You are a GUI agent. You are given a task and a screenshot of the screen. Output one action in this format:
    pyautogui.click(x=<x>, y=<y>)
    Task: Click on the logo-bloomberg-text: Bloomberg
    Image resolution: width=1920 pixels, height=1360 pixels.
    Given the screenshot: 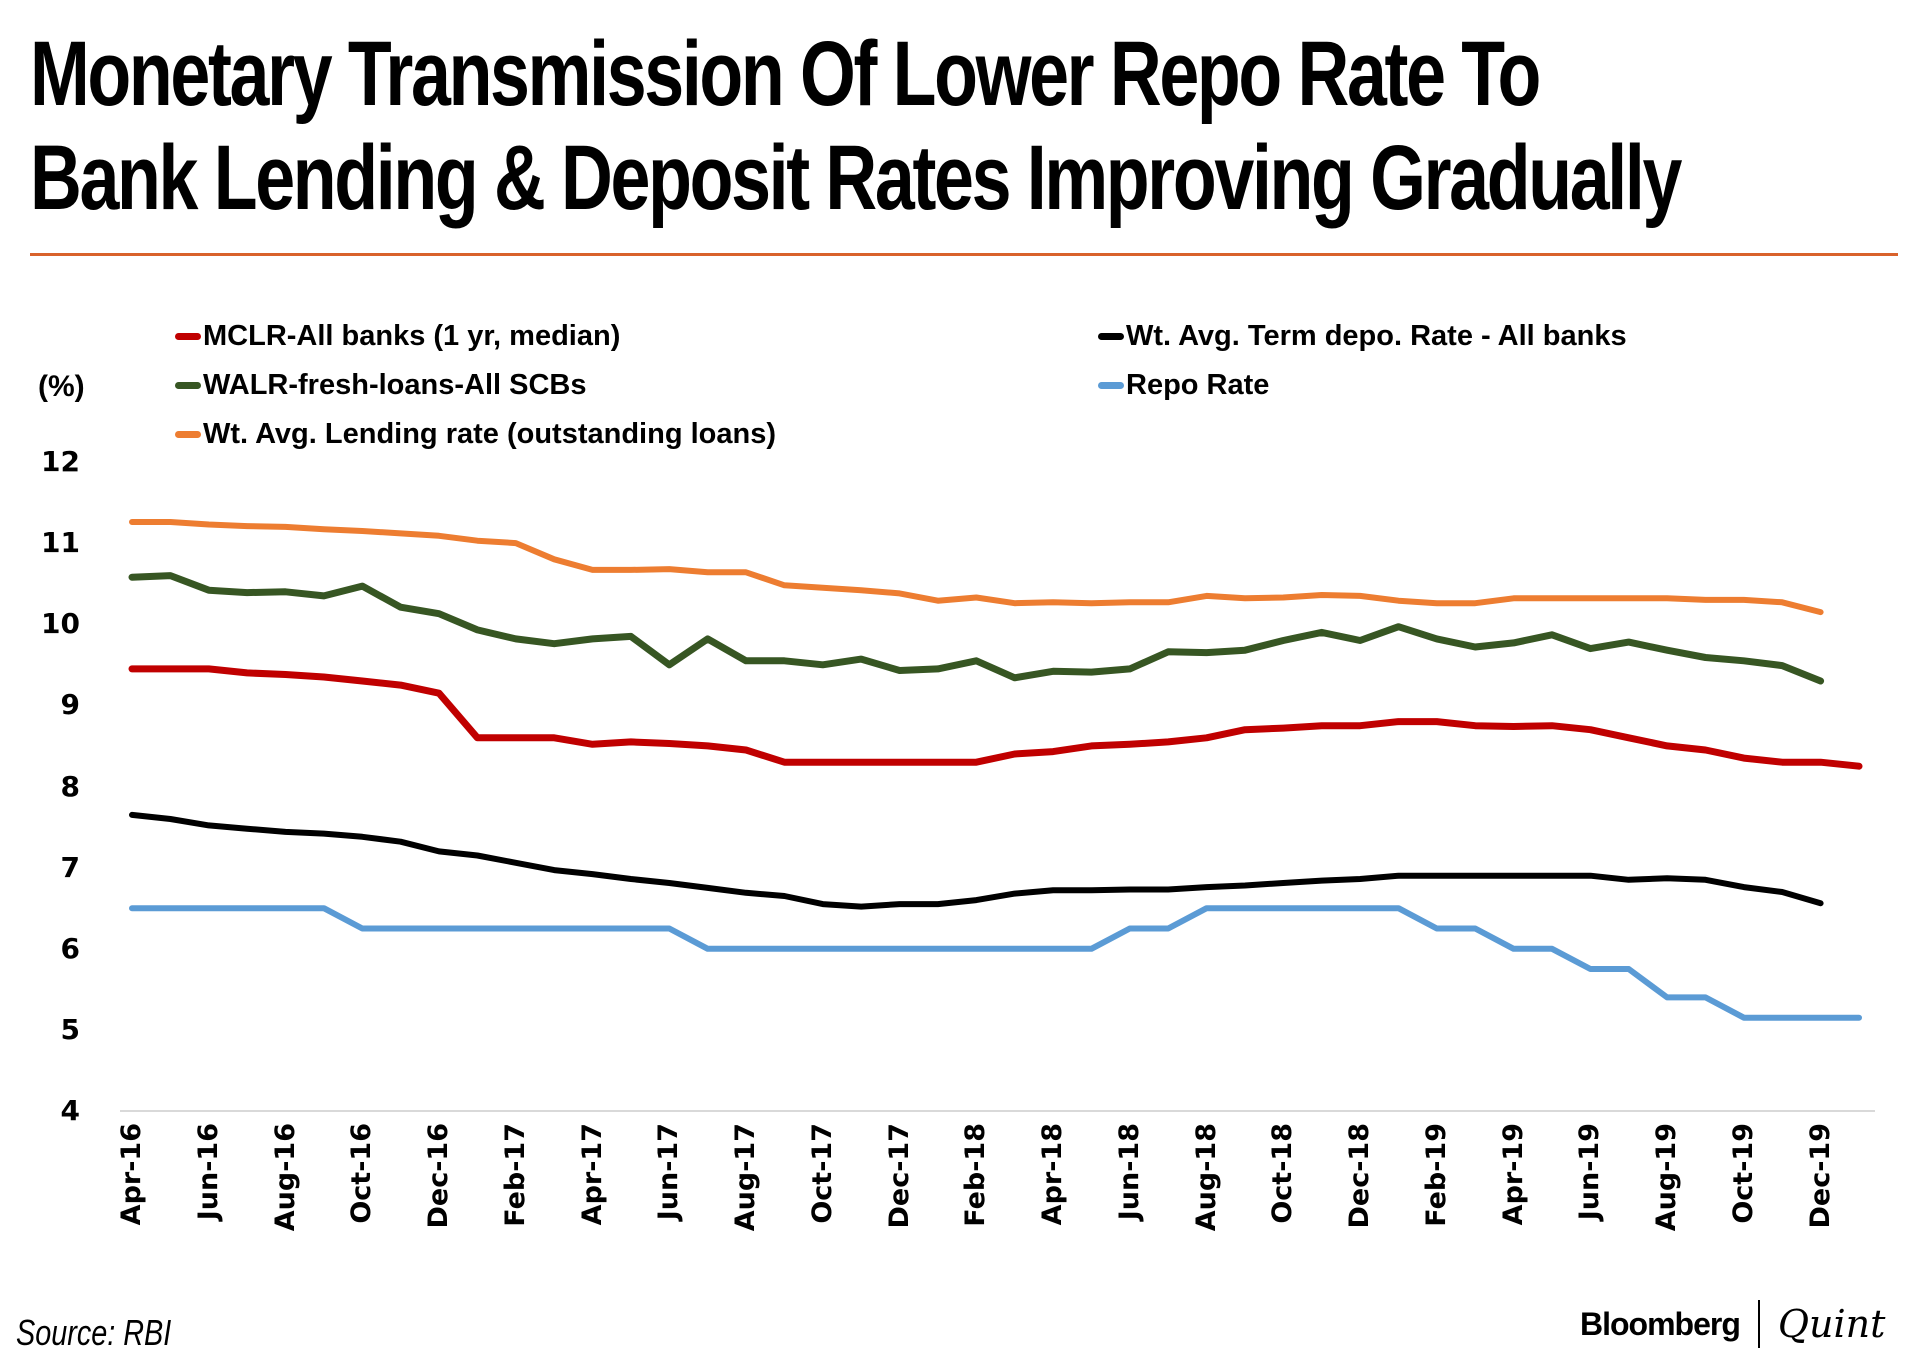 What is the action you would take?
    pyautogui.click(x=1660, y=1323)
    